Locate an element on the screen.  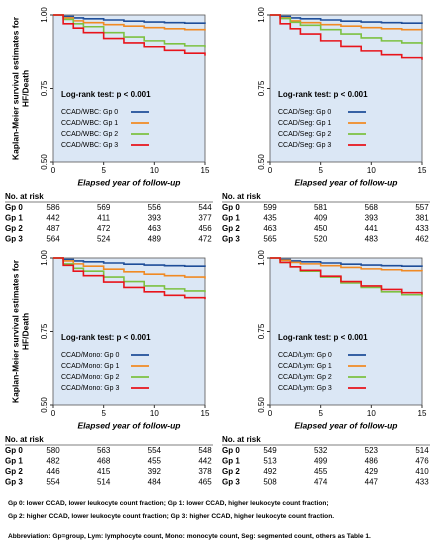
risk-count: 580 is located at coordinates (53, 450).